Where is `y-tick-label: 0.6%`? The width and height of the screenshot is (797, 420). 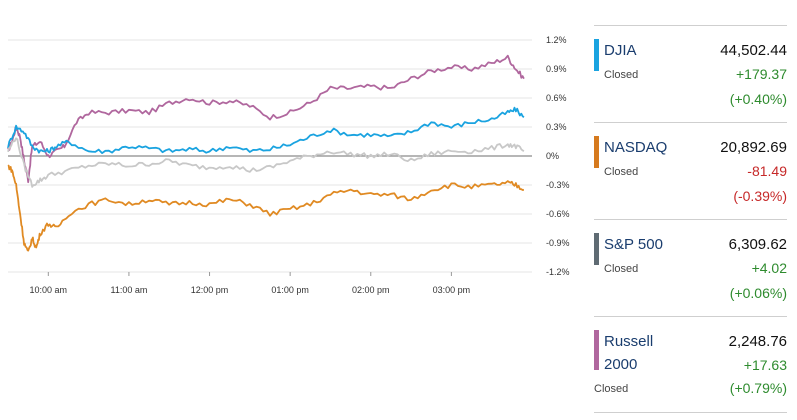 y-tick-label: 0.6% is located at coordinates (556, 98).